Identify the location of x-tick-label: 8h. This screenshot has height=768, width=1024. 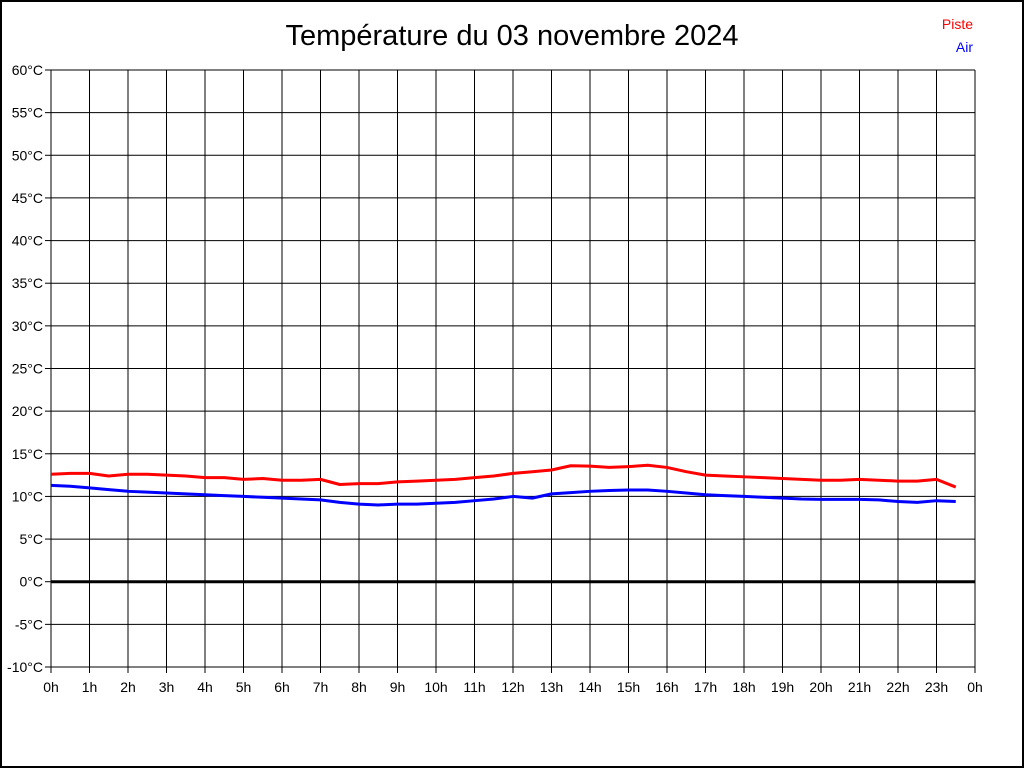
(359, 687).